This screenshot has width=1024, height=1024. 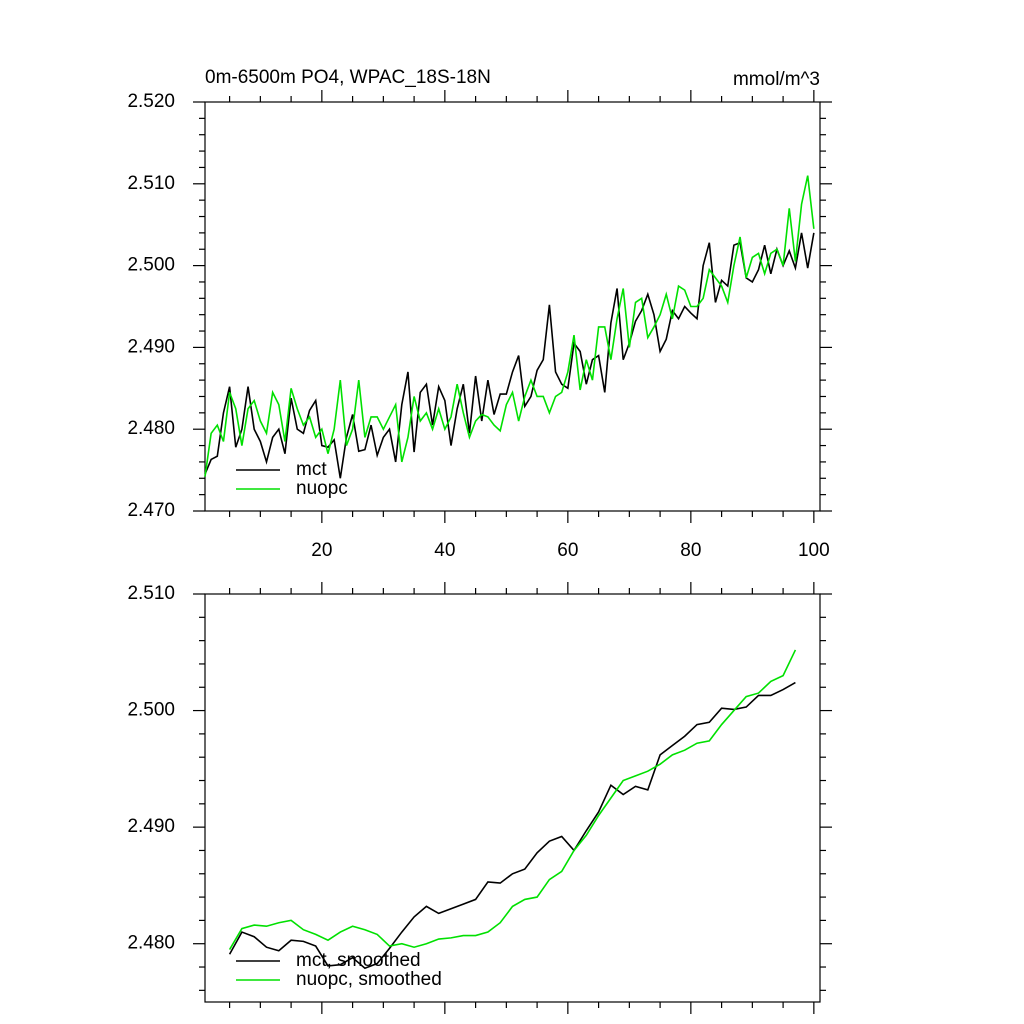 What do you see at coordinates (814, 550) in the screenshot?
I see `x-tick-label: 100` at bounding box center [814, 550].